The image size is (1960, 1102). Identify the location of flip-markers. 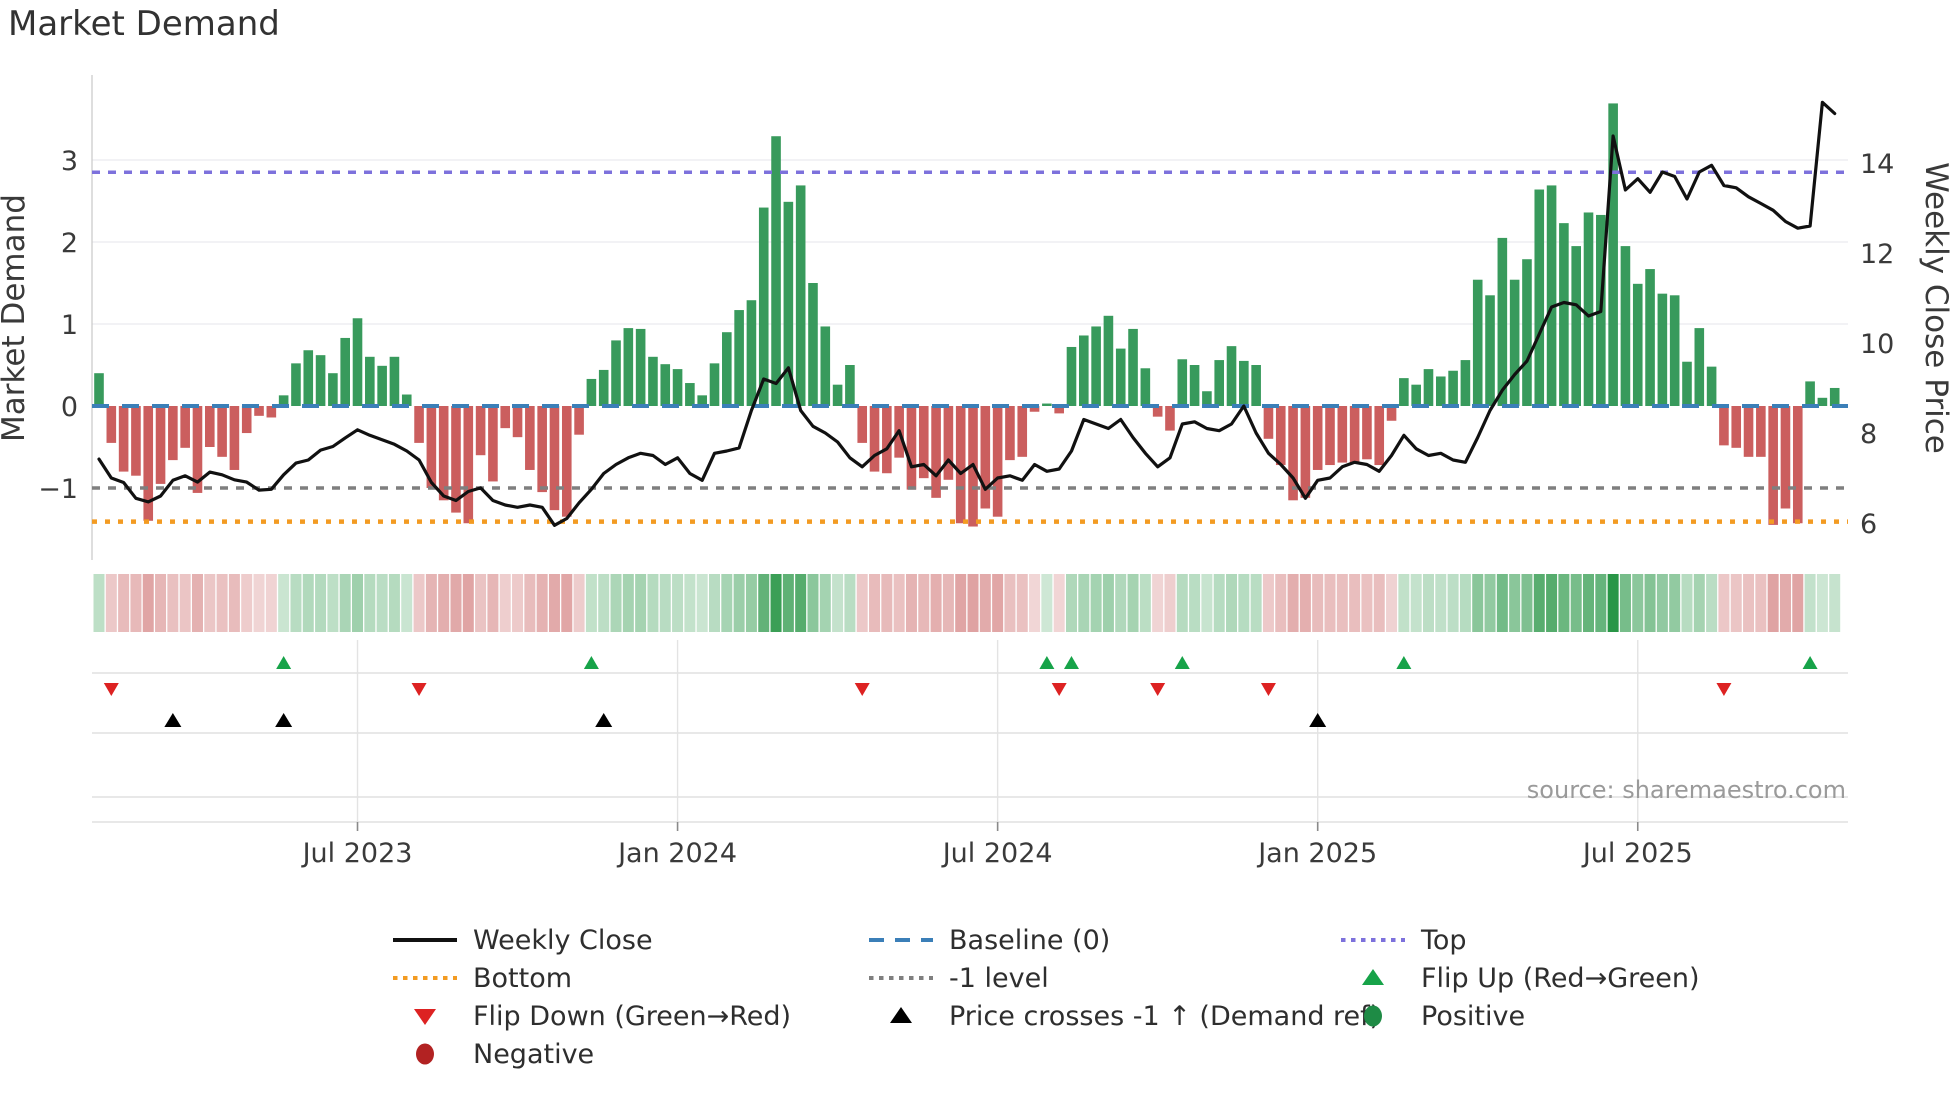
(960, 691).